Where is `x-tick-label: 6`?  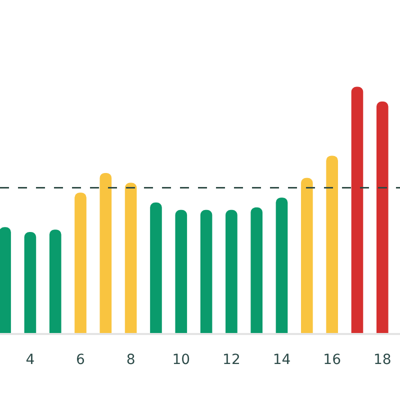
x-tick-label: 6 is located at coordinates (81, 360).